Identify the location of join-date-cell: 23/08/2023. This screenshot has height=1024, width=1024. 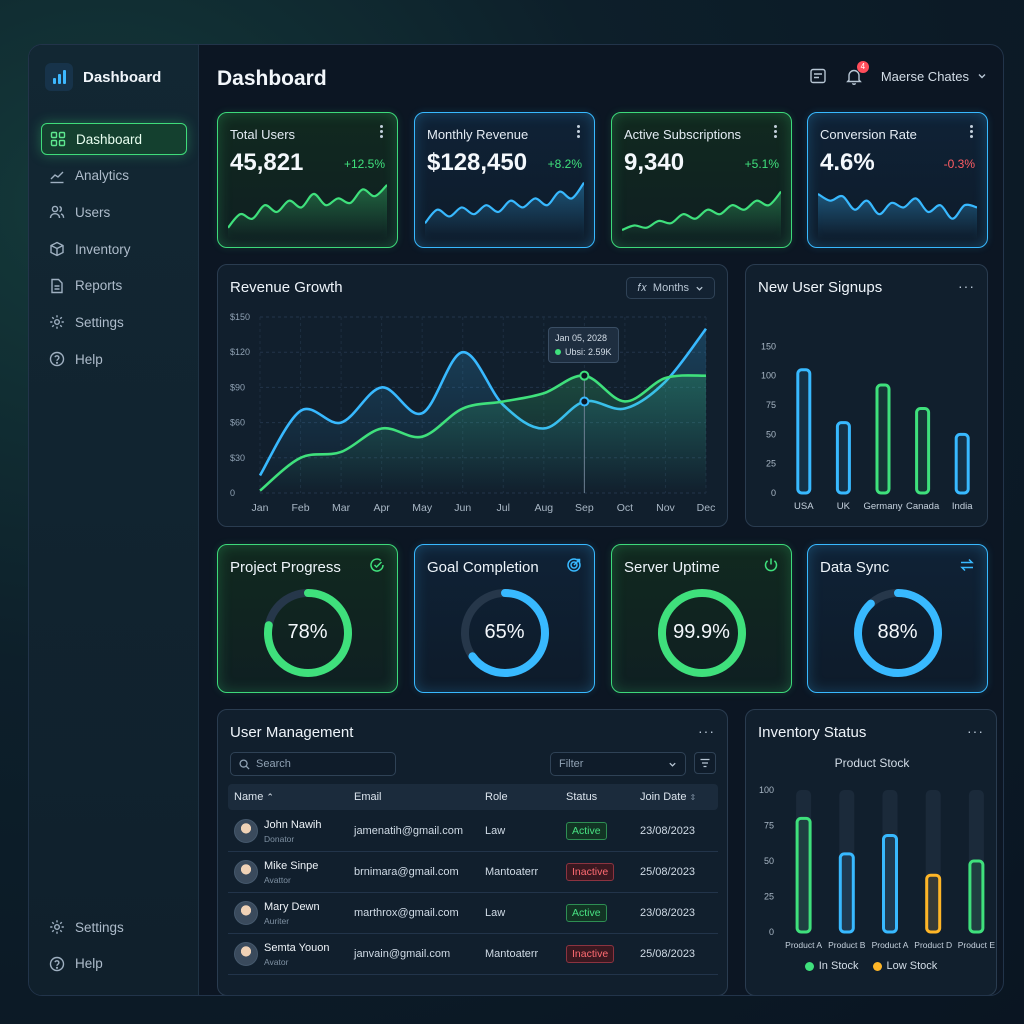
(668, 913).